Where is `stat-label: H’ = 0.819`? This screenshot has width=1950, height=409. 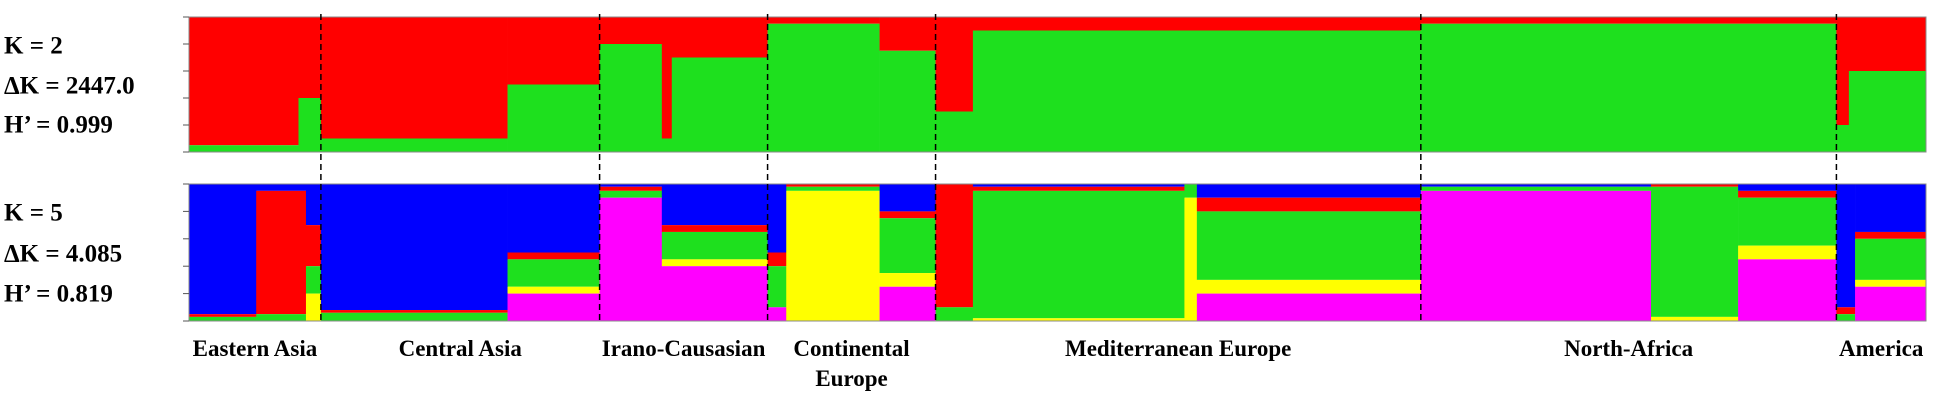
stat-label: H’ = 0.819 is located at coordinates (58, 294).